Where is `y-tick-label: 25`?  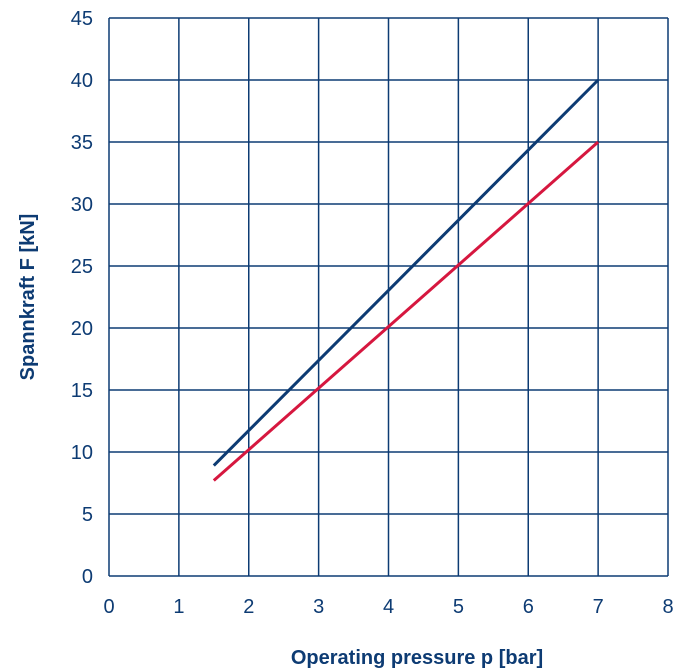 y-tick-label: 25 is located at coordinates (82, 267).